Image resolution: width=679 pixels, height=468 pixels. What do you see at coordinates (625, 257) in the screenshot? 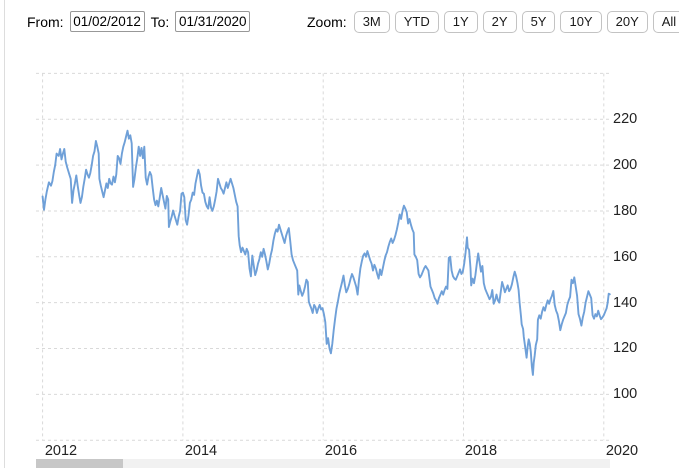
I see `y-axis-tick-160: 160` at bounding box center [625, 257].